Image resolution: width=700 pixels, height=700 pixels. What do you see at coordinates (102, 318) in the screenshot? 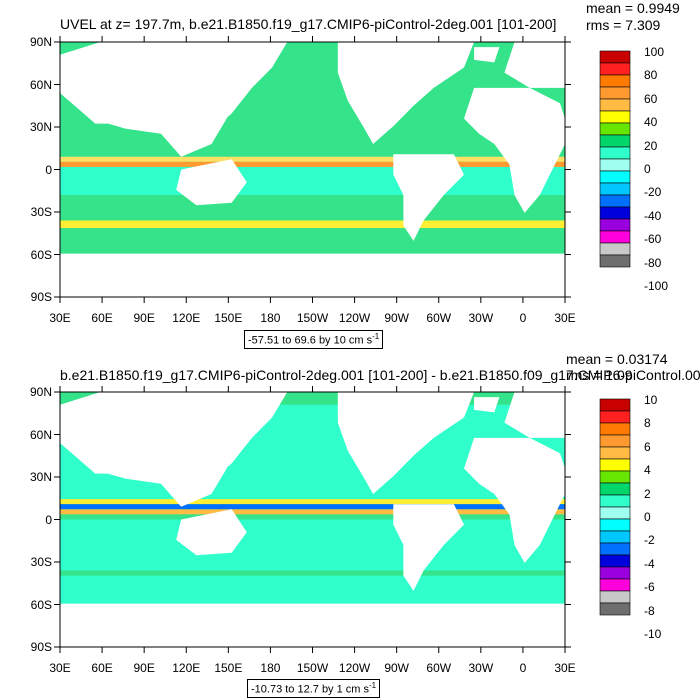
I see `lon-label: 60E` at bounding box center [102, 318].